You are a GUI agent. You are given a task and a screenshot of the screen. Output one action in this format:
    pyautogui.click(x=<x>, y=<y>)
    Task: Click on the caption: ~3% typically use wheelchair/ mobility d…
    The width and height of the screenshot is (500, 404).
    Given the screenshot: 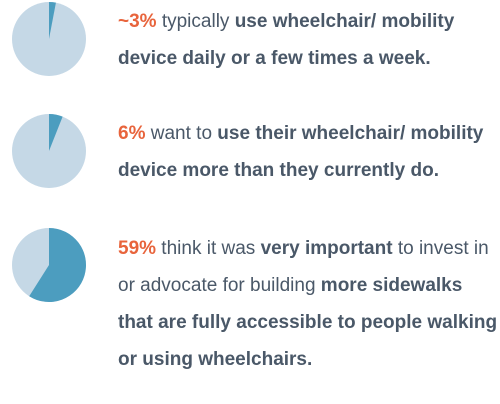 What is the action you would take?
    pyautogui.click(x=308, y=40)
    